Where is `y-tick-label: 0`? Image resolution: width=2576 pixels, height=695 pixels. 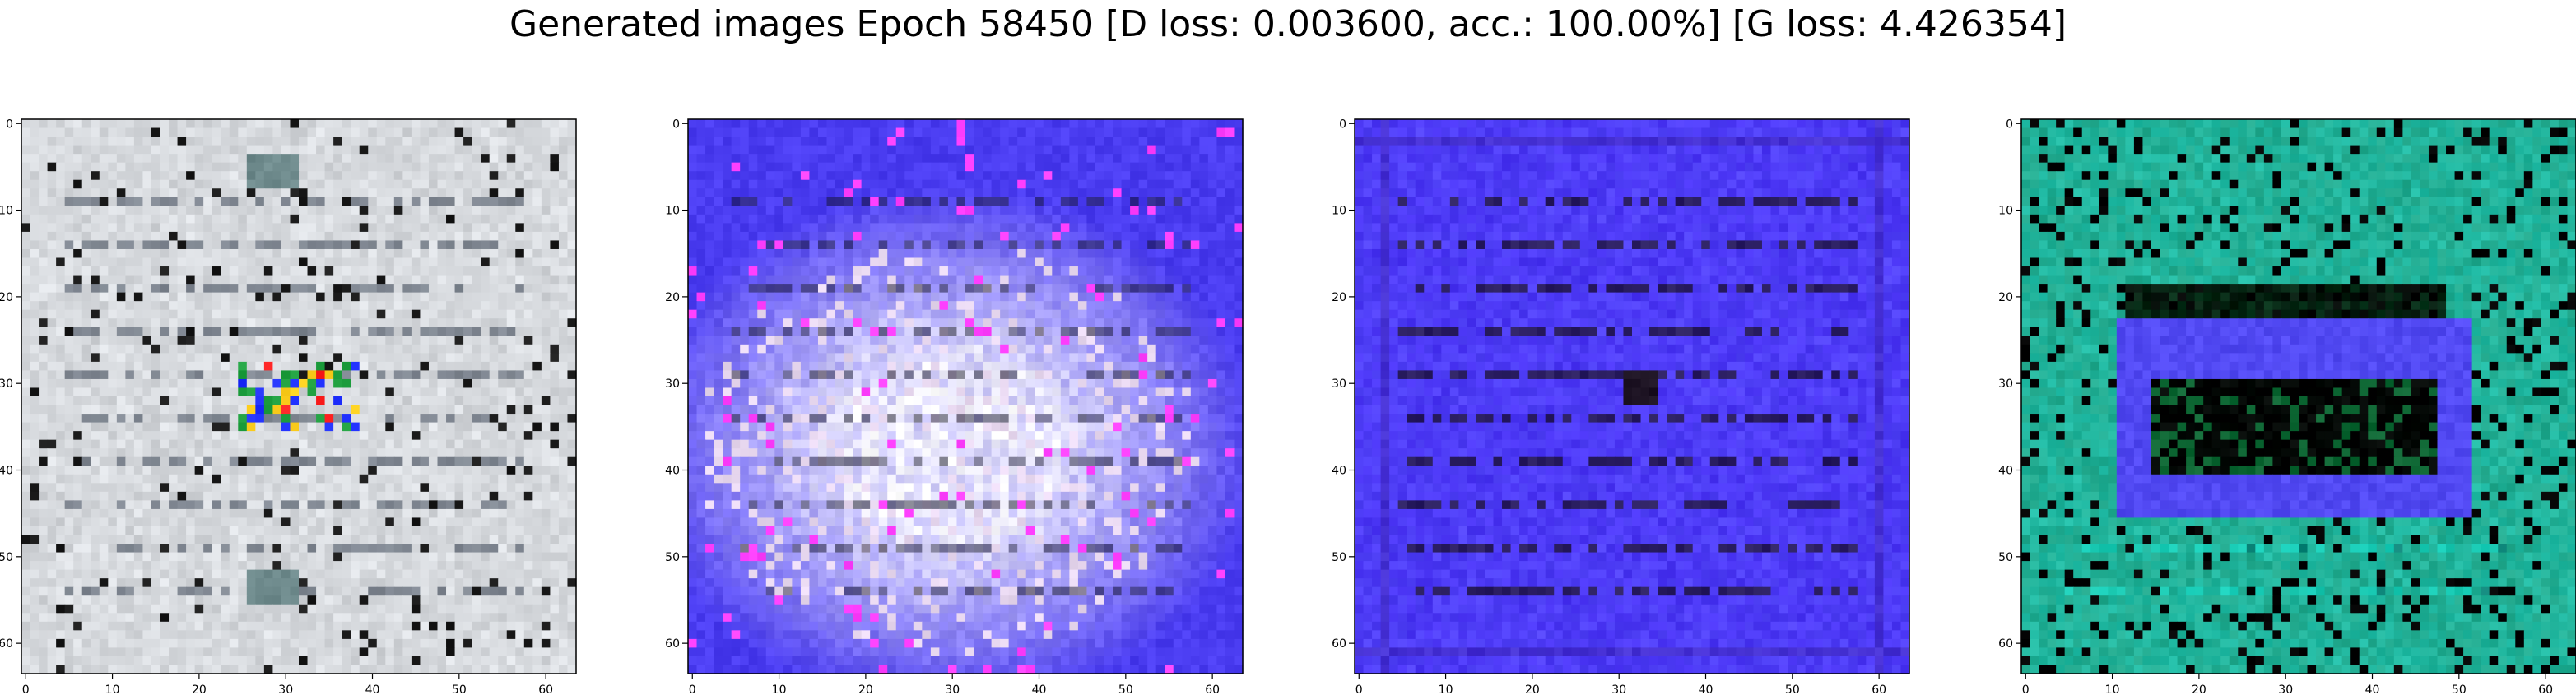
y-tick-label: 0 is located at coordinates (9, 124).